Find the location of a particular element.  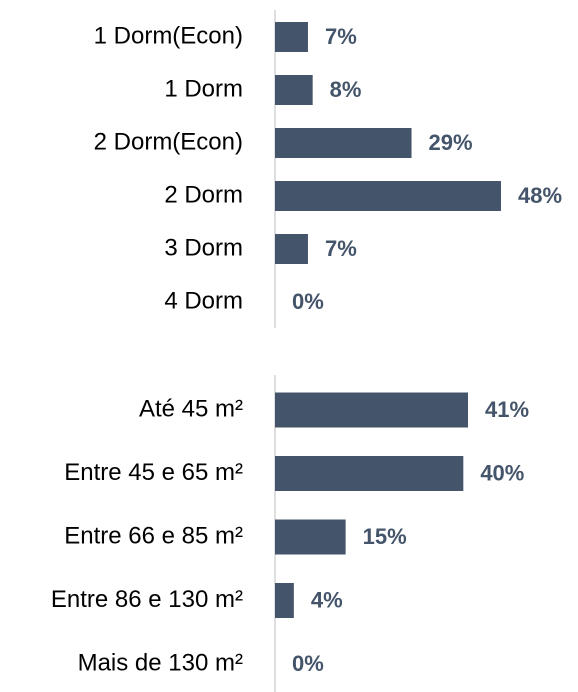

category-label: Mais de 130 m² is located at coordinates (160, 662).